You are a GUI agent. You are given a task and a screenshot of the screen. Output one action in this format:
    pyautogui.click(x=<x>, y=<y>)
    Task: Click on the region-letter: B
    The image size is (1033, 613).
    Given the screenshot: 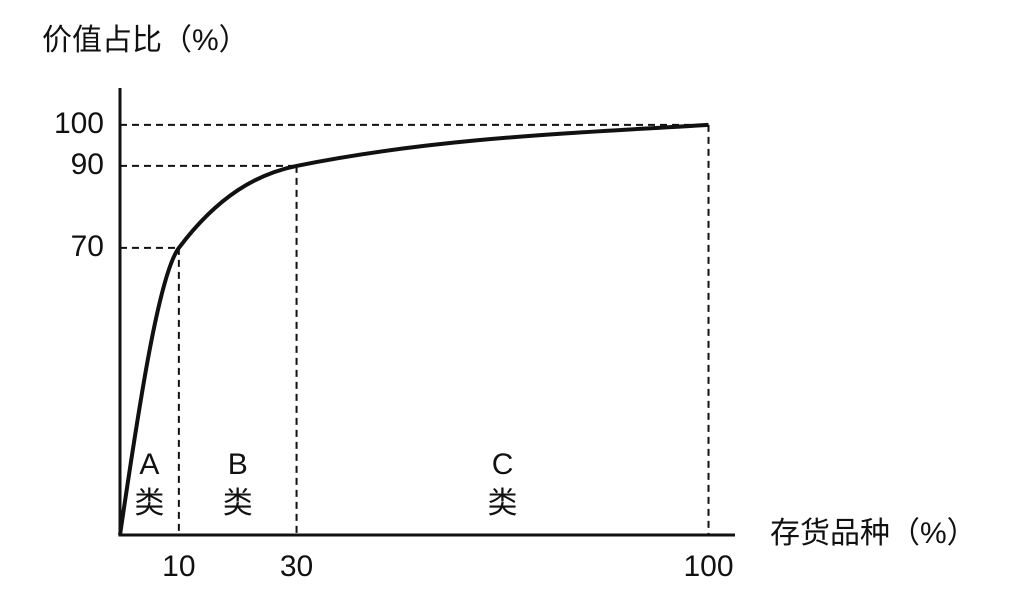 What is the action you would take?
    pyautogui.click(x=238, y=464)
    